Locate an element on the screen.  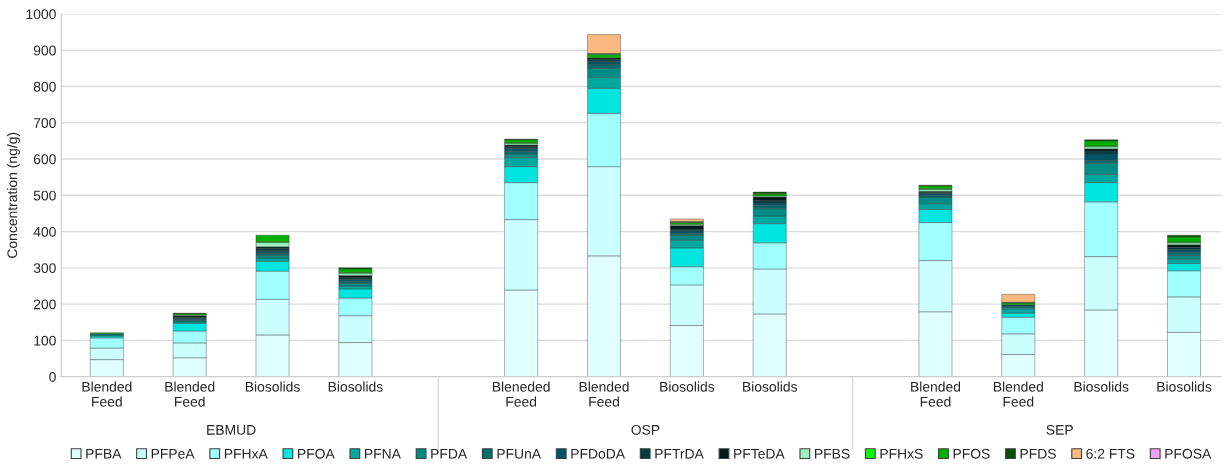
legend-label: PFHxA is located at coordinates (246, 453).